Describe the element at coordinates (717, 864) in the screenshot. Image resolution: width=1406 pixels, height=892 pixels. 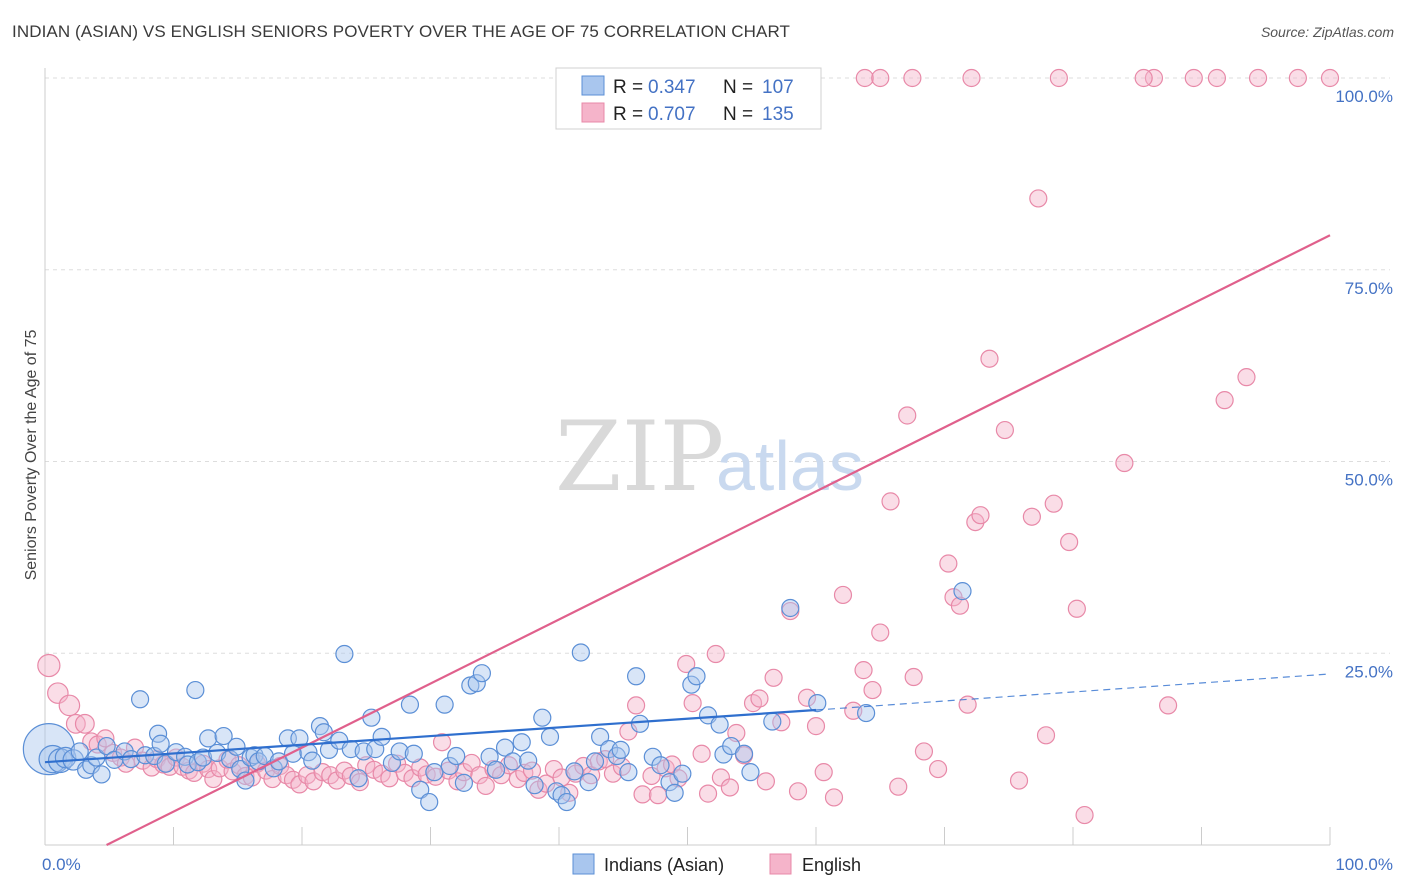
I see `x-tick-labels: 0.0% 100.0%` at that location.